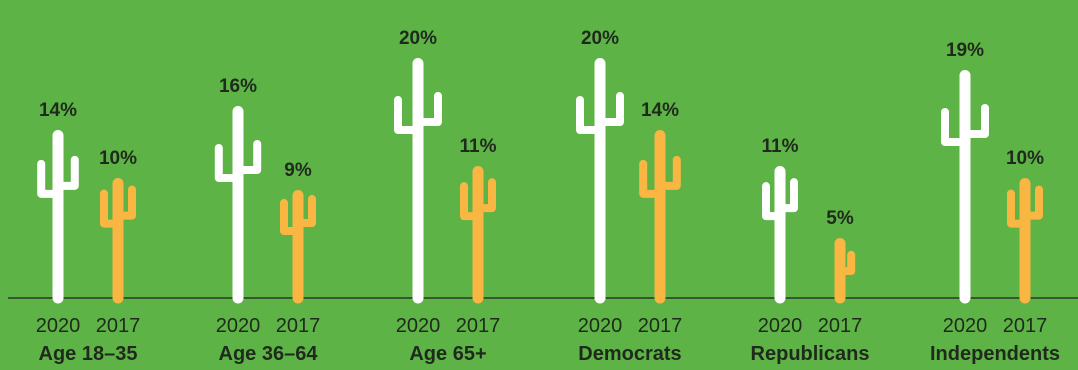 The height and width of the screenshot is (370, 1078). Describe the element at coordinates (600, 38) in the screenshot. I see `data-label-2020-democrats: 20%` at that location.